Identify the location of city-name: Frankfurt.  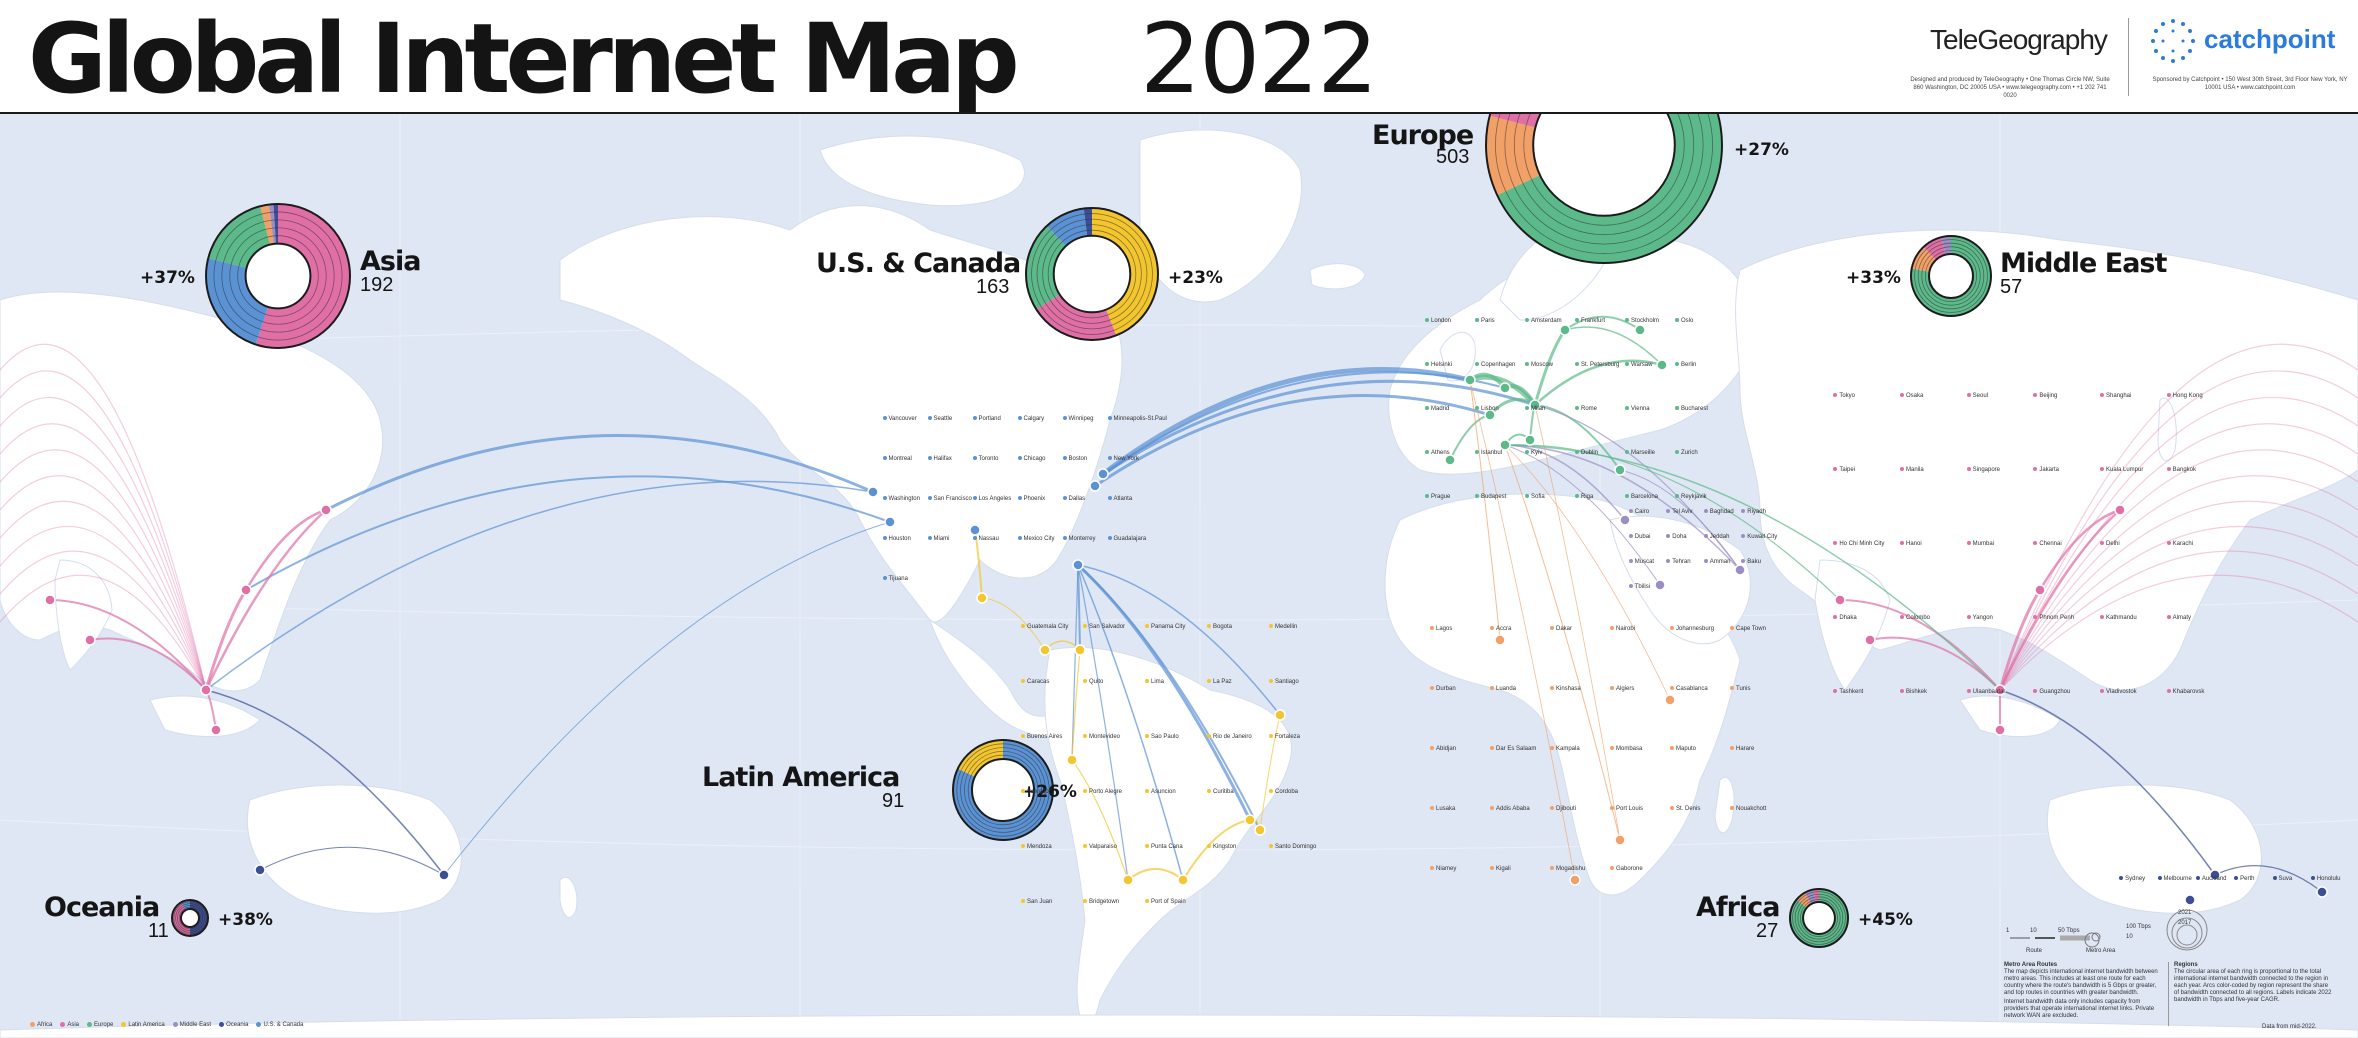
(1593, 321).